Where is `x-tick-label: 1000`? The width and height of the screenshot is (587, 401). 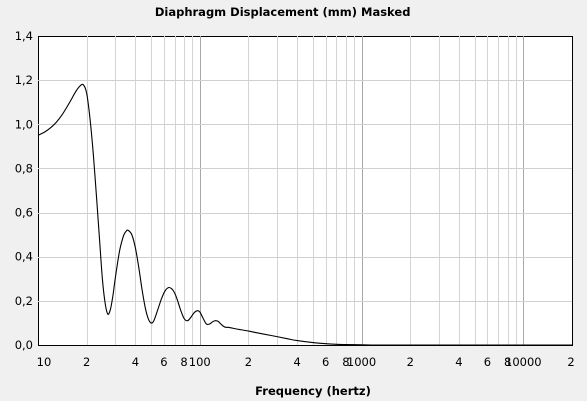 x-tick-label: 1000 is located at coordinates (361, 362).